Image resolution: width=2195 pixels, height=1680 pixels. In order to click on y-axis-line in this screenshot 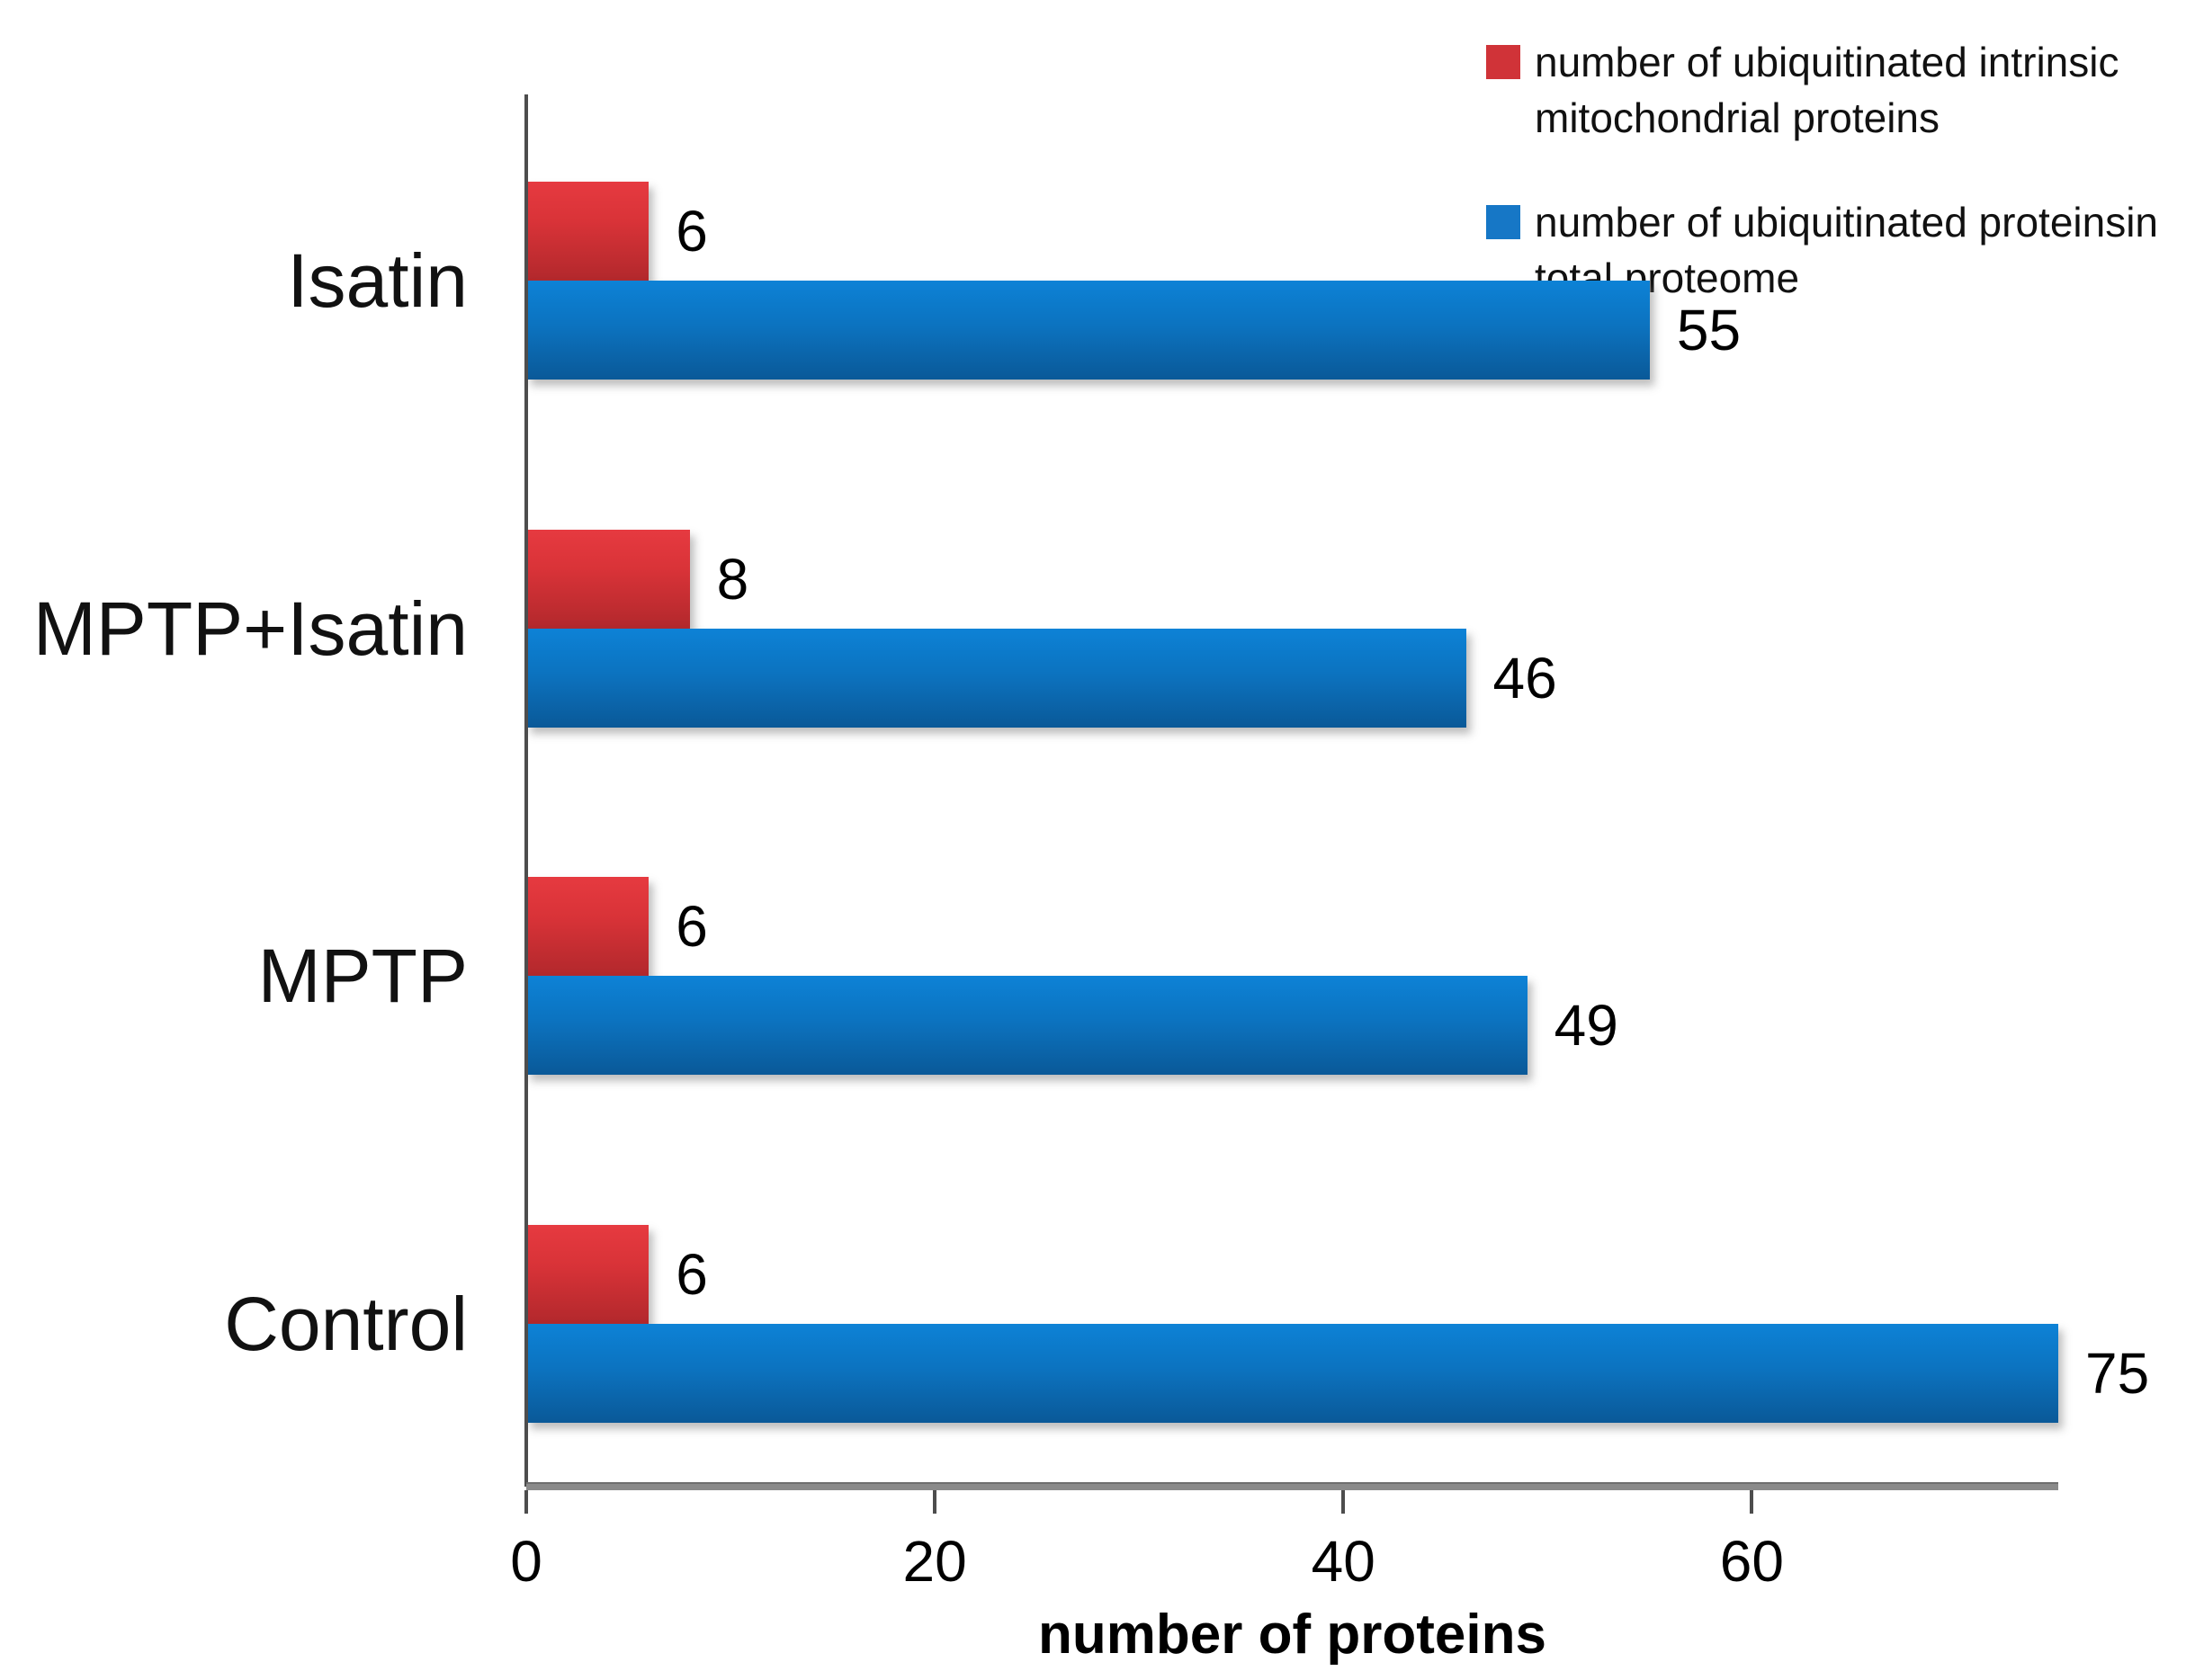, I will do `click(526, 790)`.